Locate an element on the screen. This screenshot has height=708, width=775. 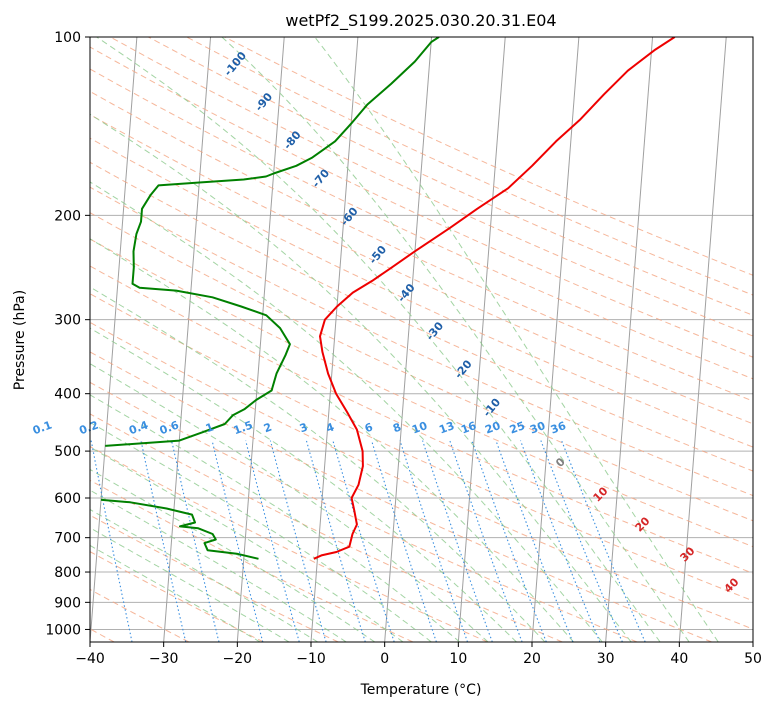
dry-adiabat-label: -50 is located at coordinates (377, 255).